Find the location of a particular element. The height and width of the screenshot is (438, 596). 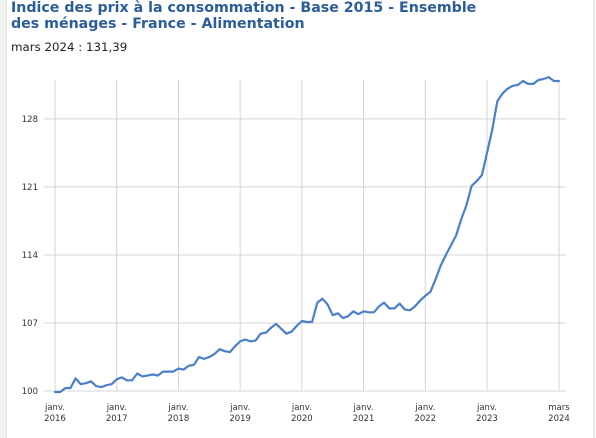

x-tick-label: 2023 is located at coordinates (487, 419).